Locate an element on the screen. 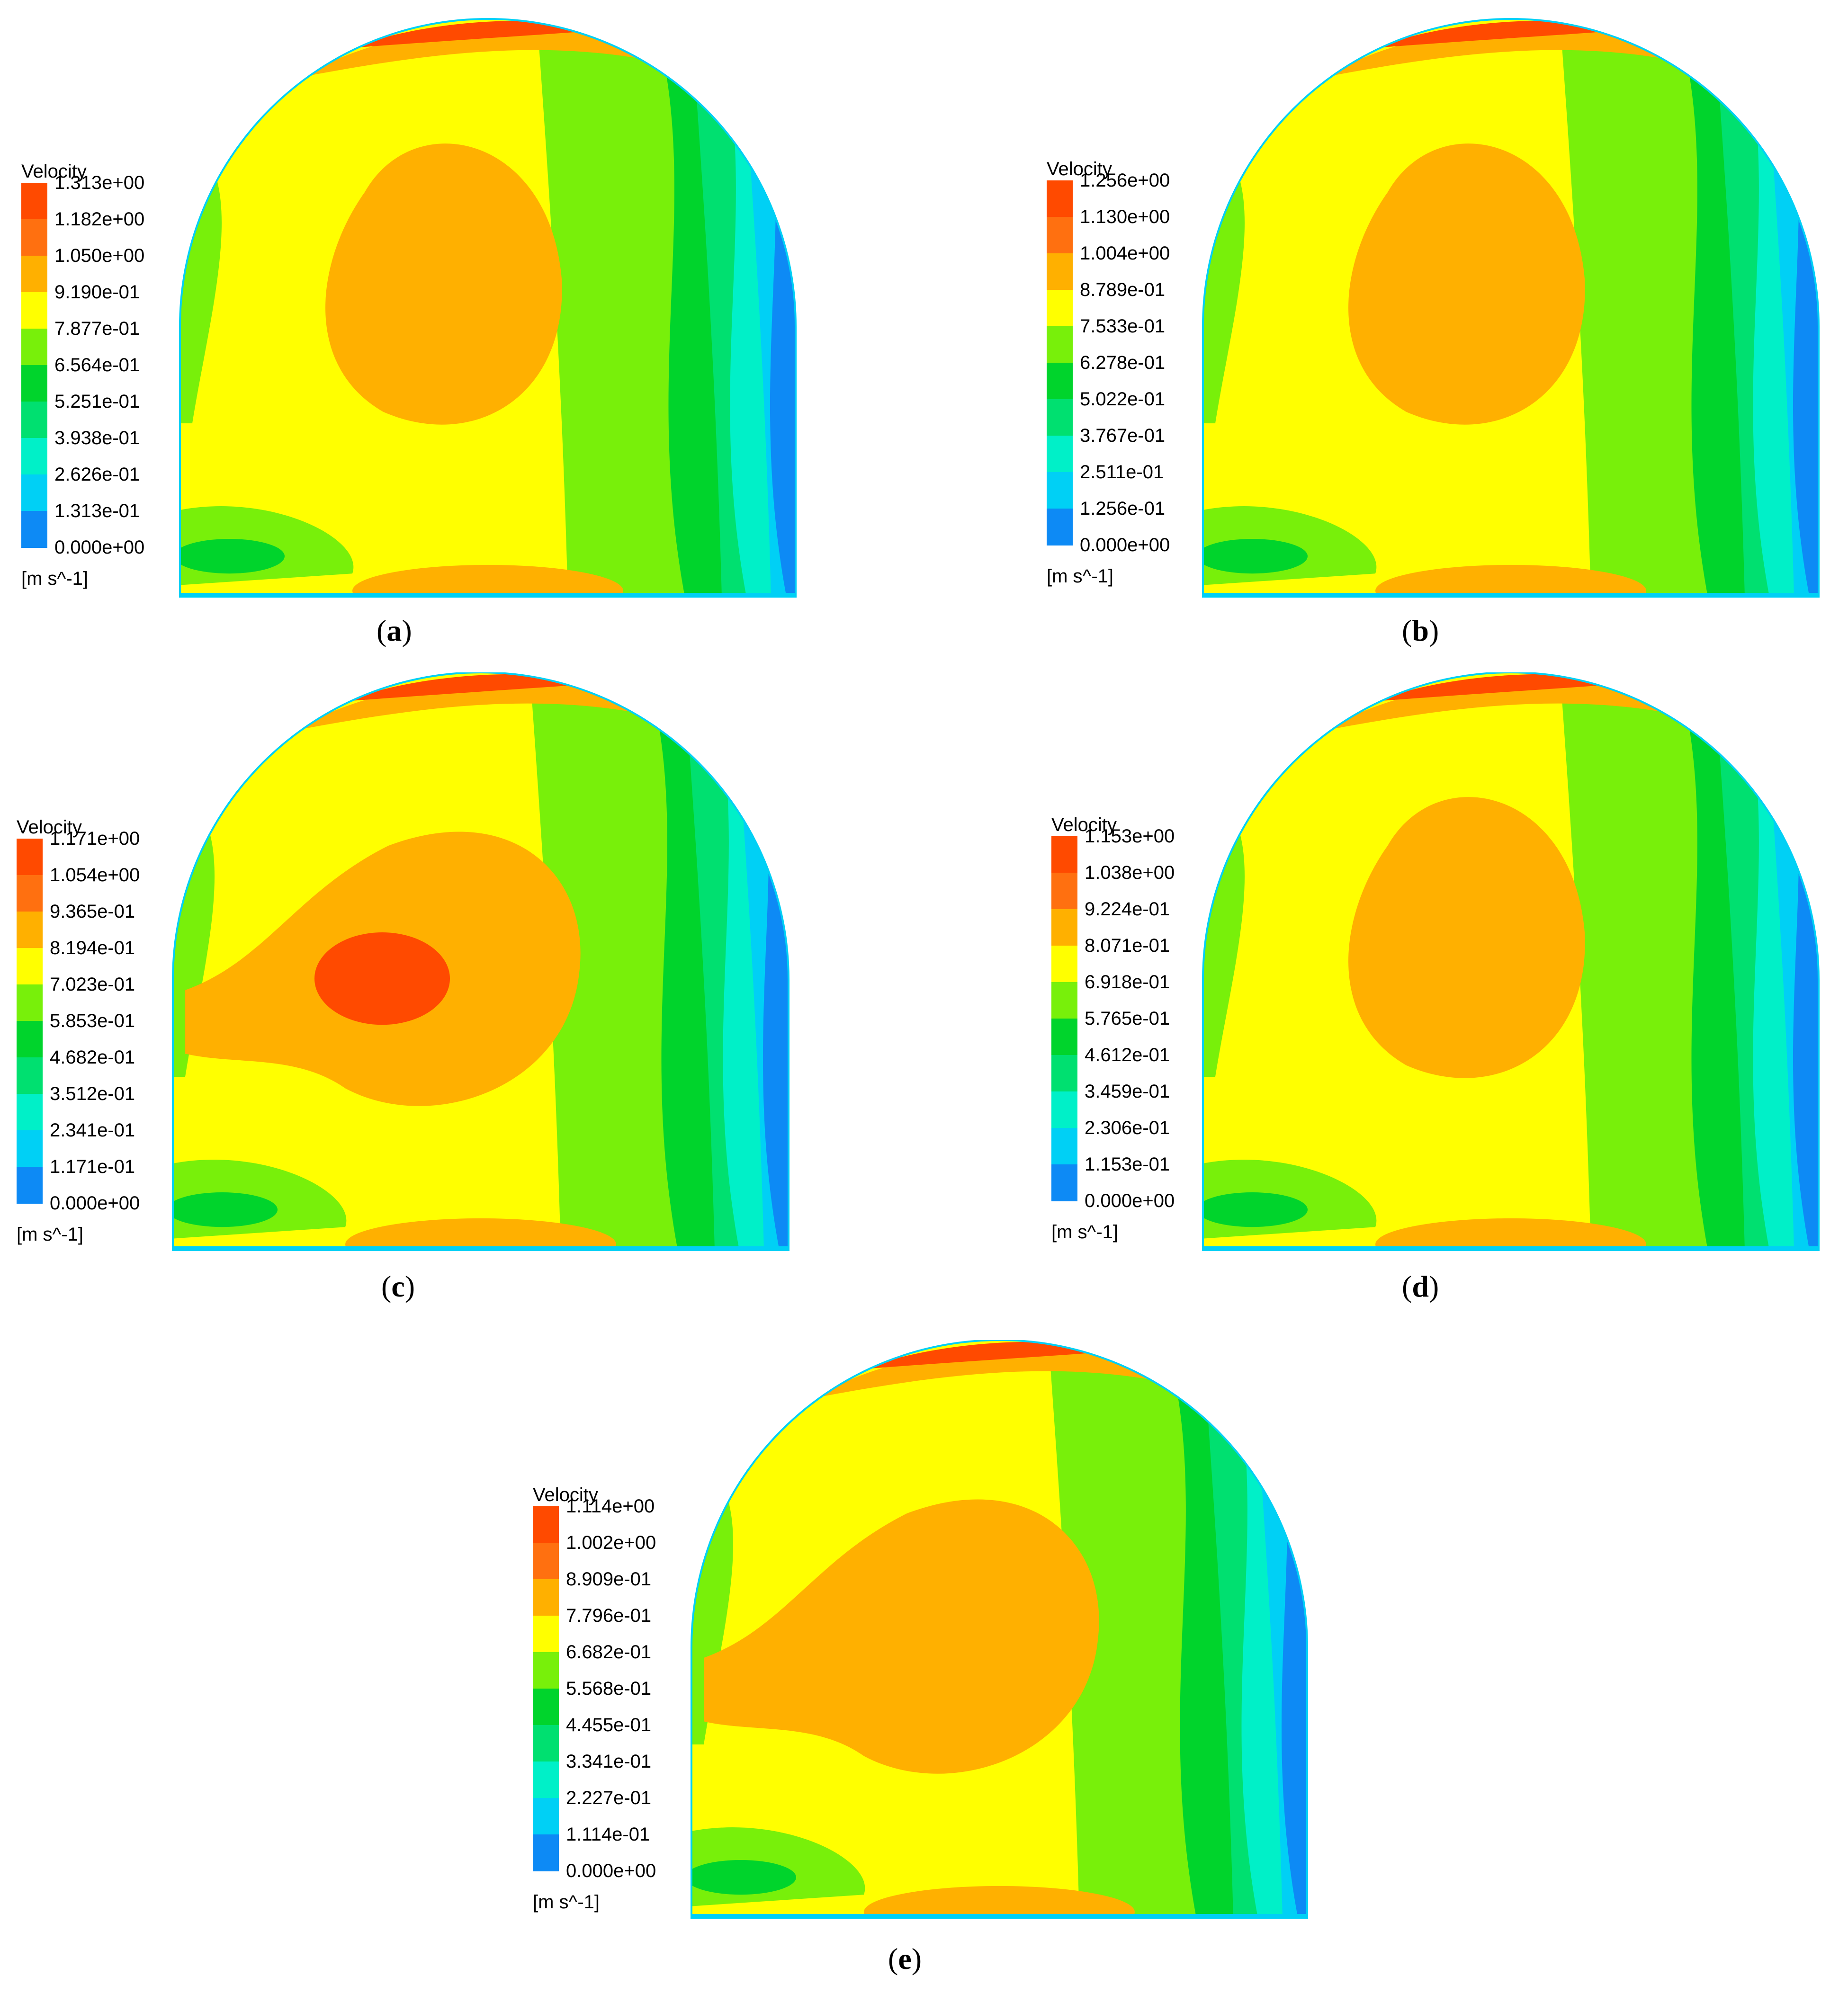  legend-tick-label: 1.171e-01 is located at coordinates (92, 1166).